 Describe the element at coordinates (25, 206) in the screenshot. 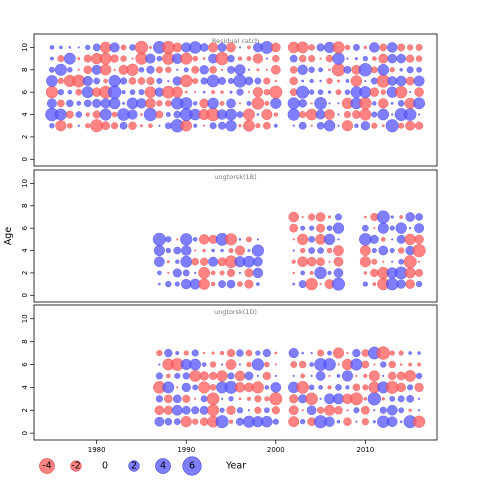

I see `y-tick-label: 8` at that location.